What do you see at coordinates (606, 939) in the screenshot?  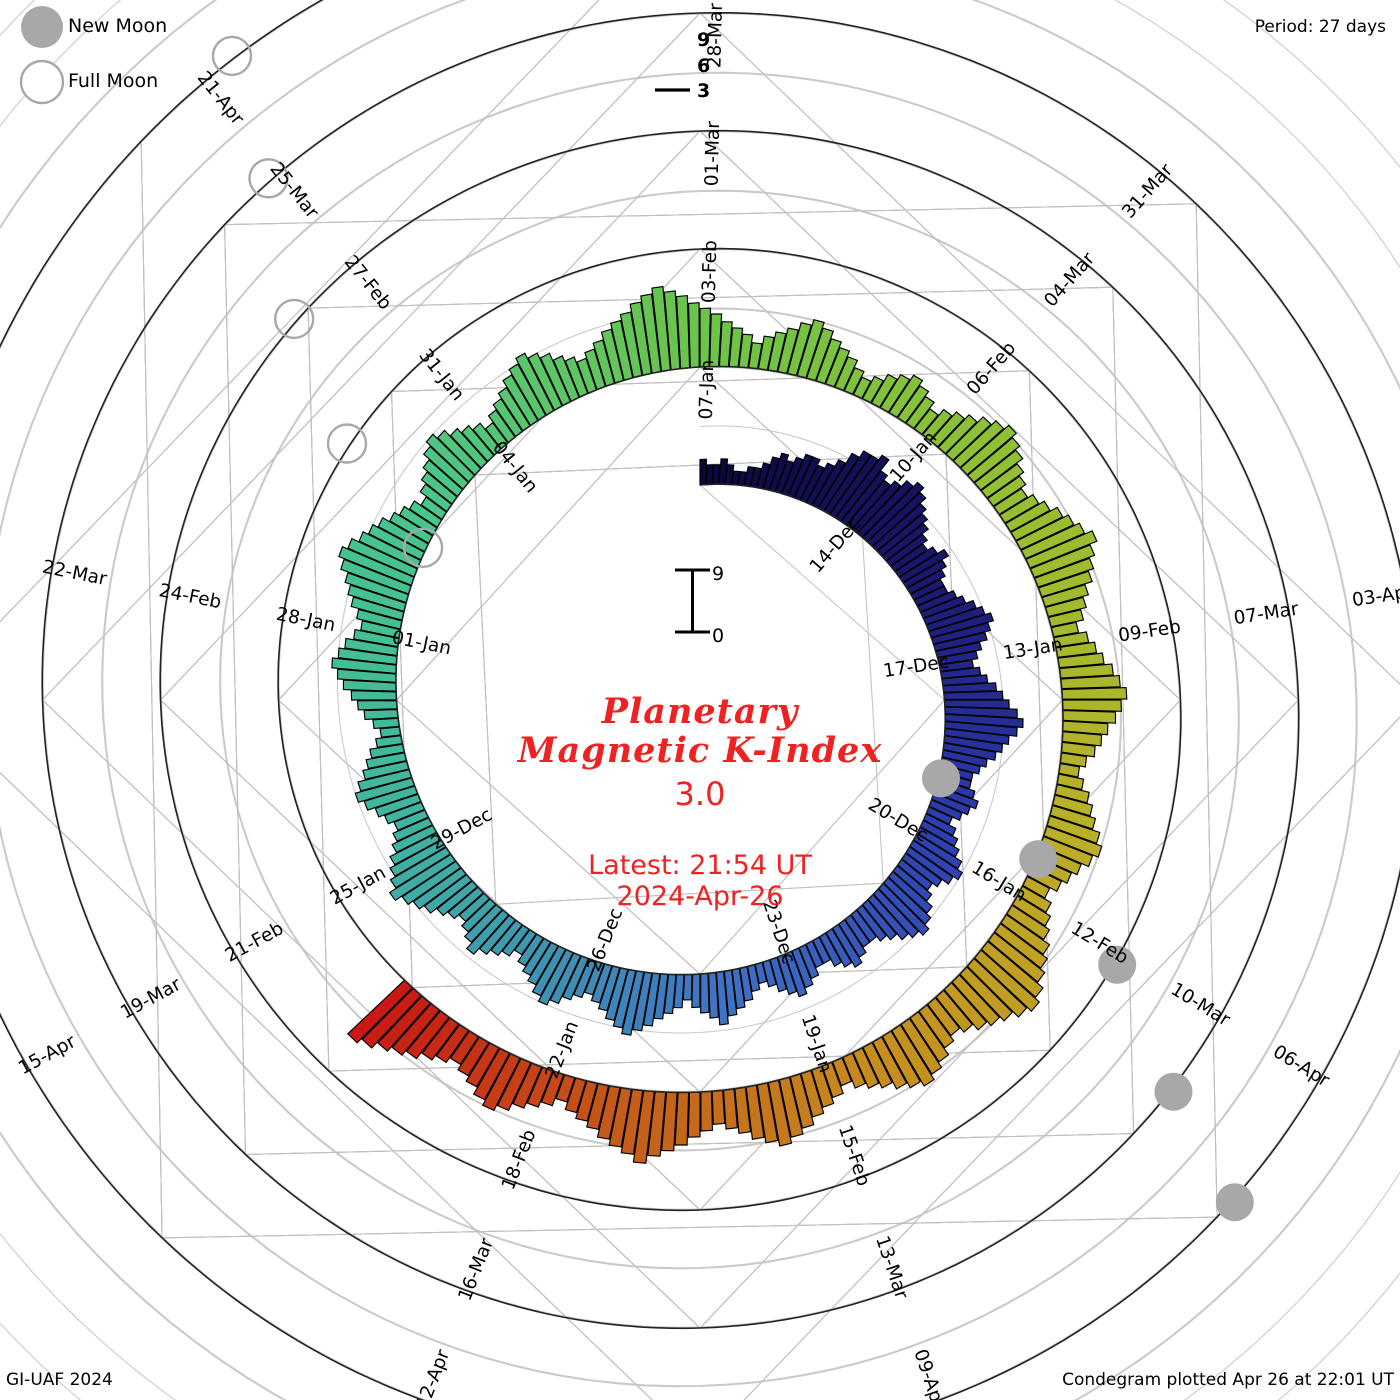 I see `date-label: 26-Dec` at bounding box center [606, 939].